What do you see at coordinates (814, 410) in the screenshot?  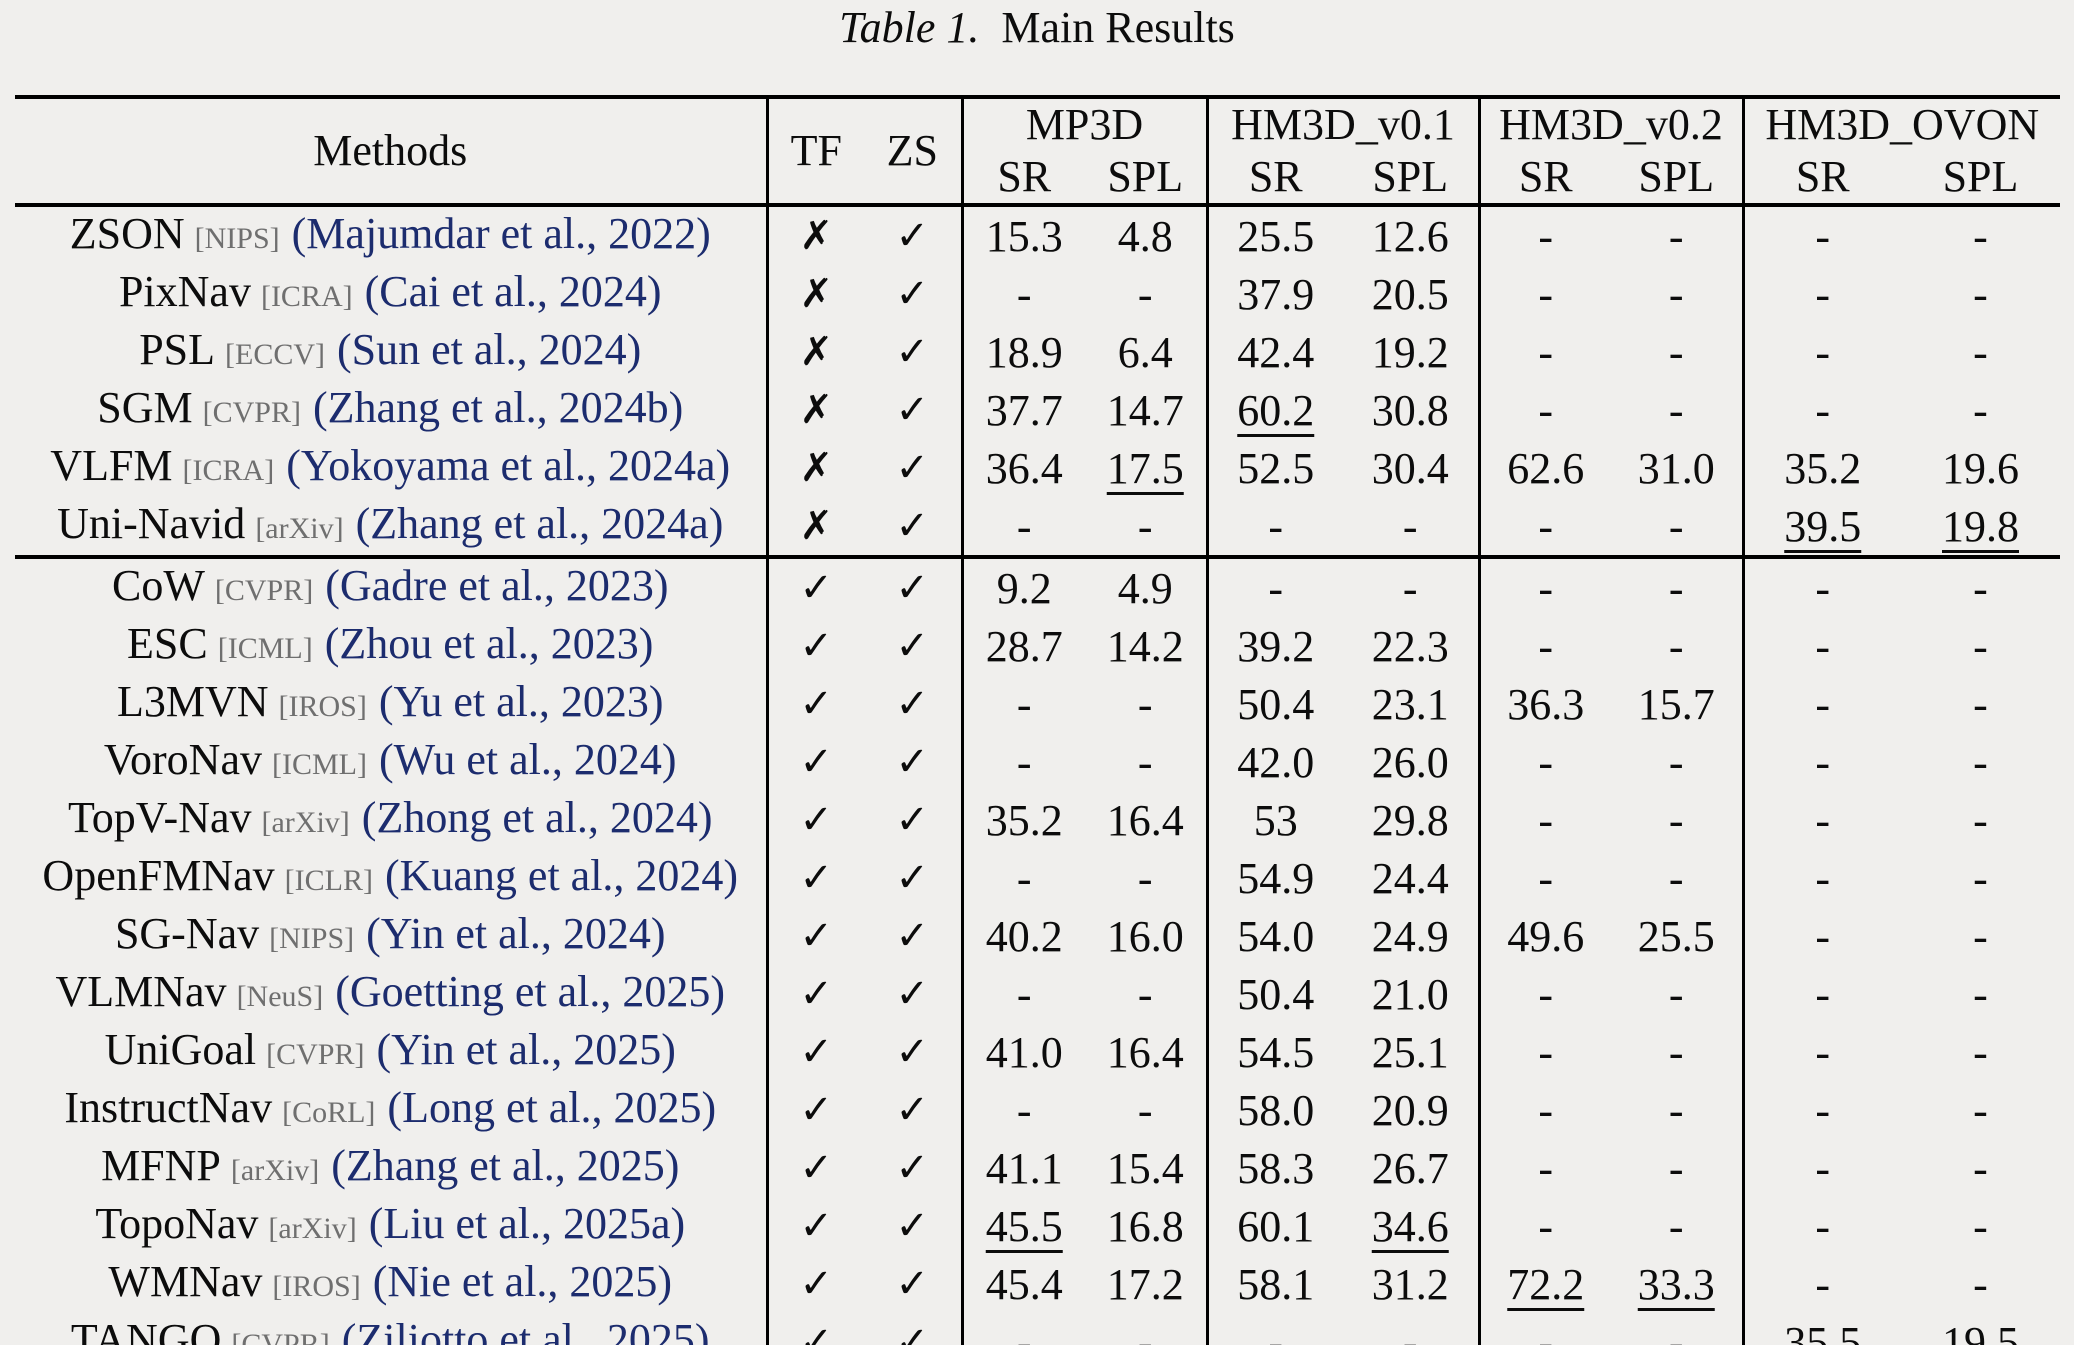 I see `cross-mark-icon: ✗` at bounding box center [814, 410].